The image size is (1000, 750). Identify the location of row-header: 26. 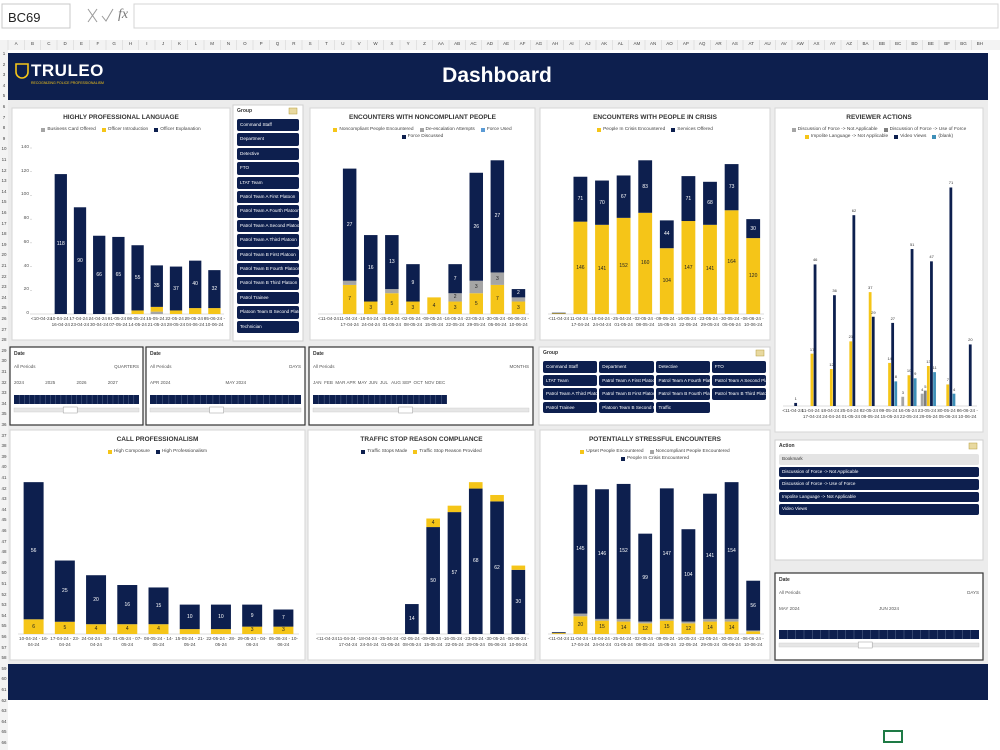
(4, 318).